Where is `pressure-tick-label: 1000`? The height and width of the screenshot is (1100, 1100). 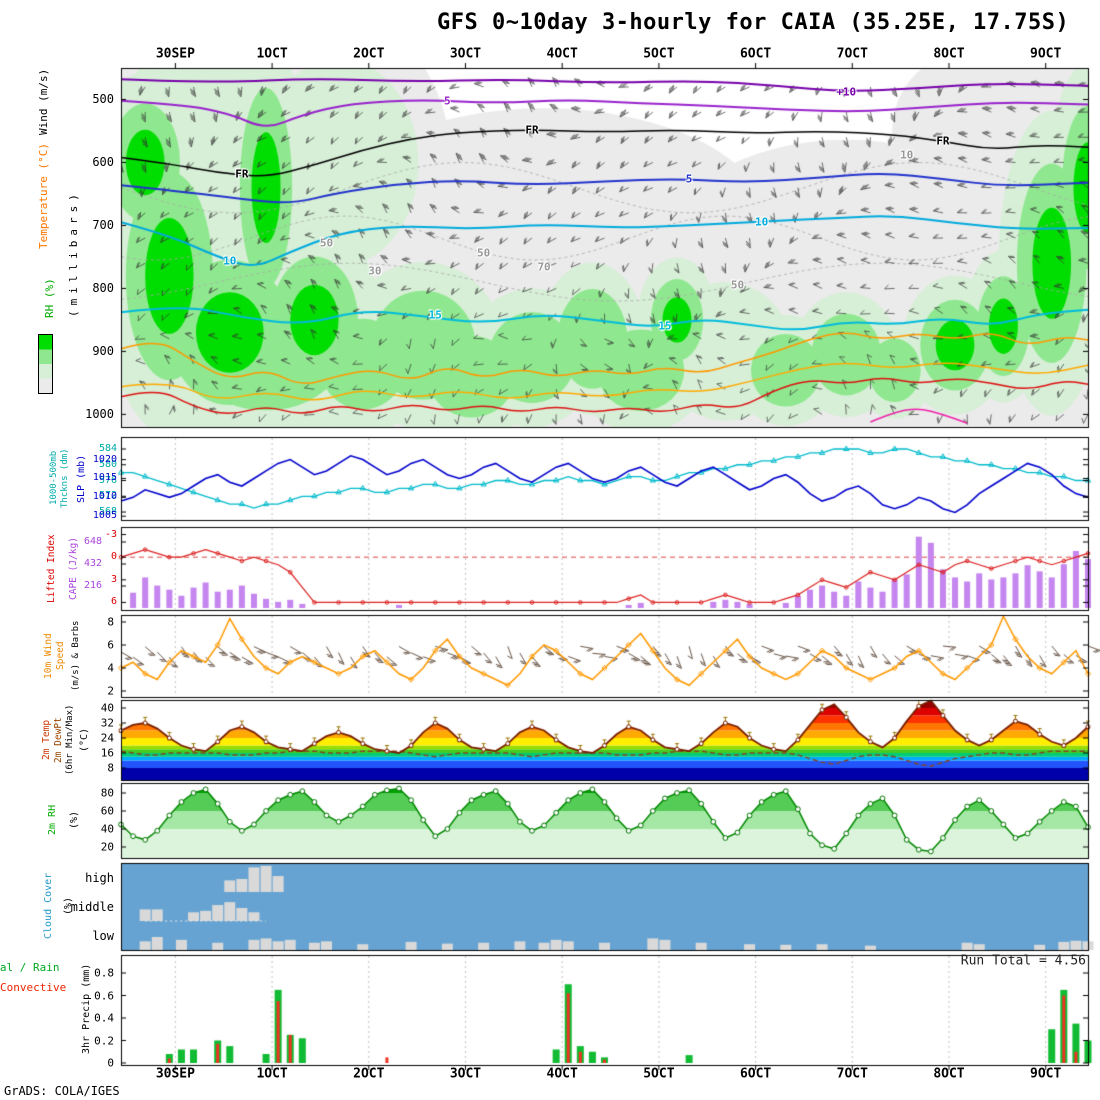
pressure-tick-label: 1000 is located at coordinates (99, 414).